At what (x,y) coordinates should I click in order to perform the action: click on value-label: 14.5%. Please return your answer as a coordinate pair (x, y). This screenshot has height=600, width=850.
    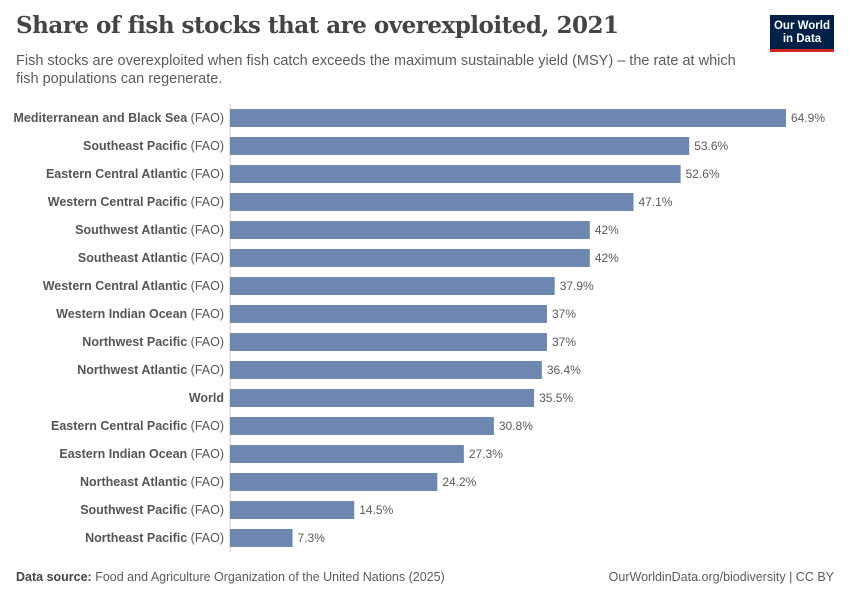
    Looking at the image, I should click on (376, 510).